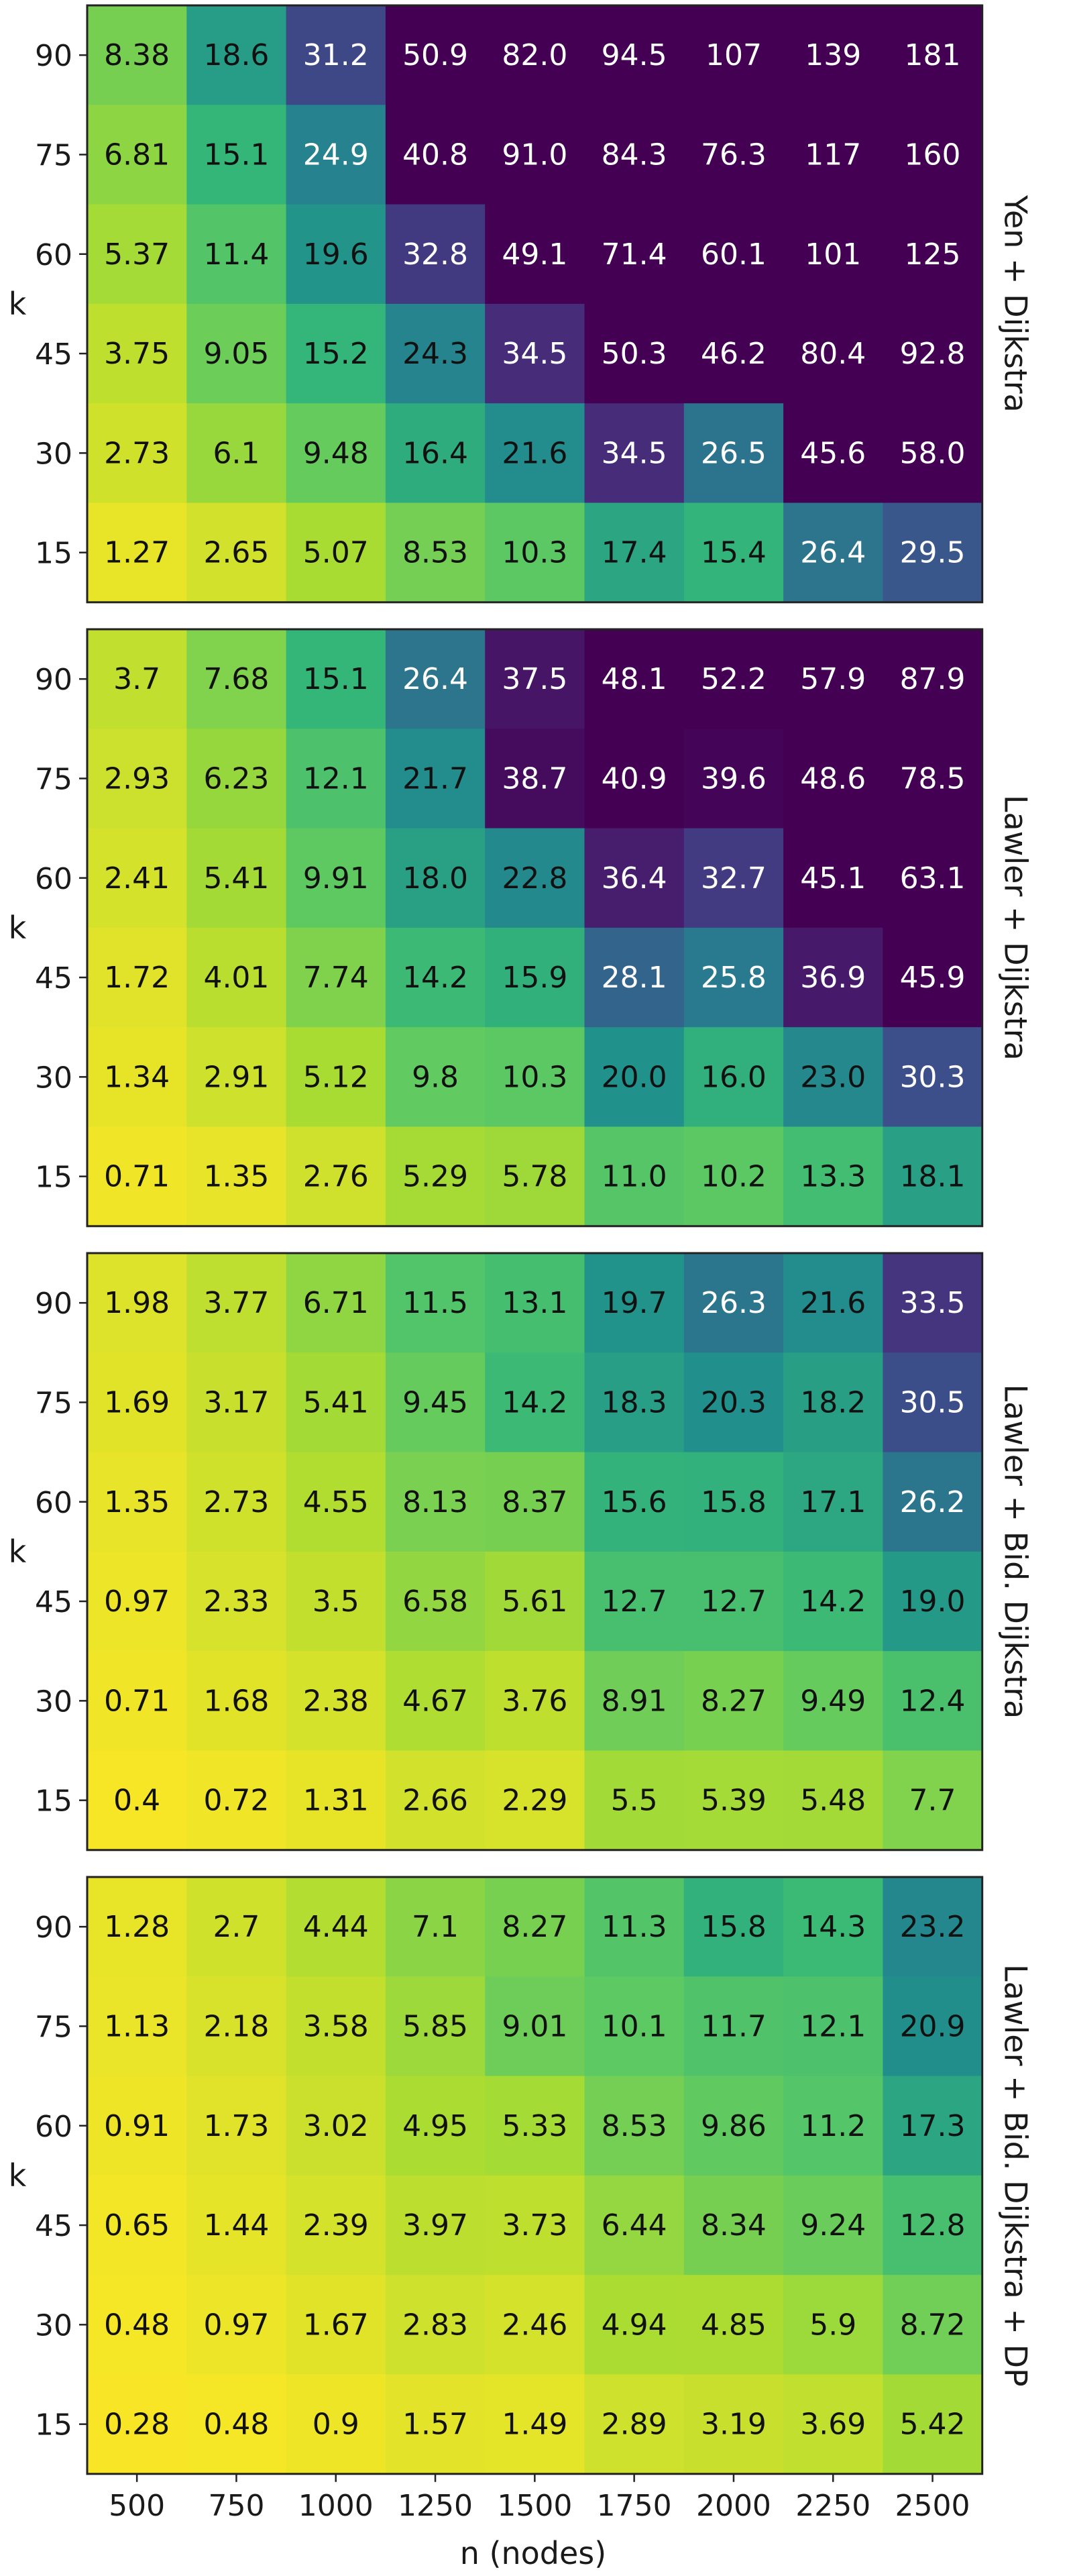  Describe the element at coordinates (833, 1502) in the screenshot. I see `cell-value-label: 17.1` at that location.